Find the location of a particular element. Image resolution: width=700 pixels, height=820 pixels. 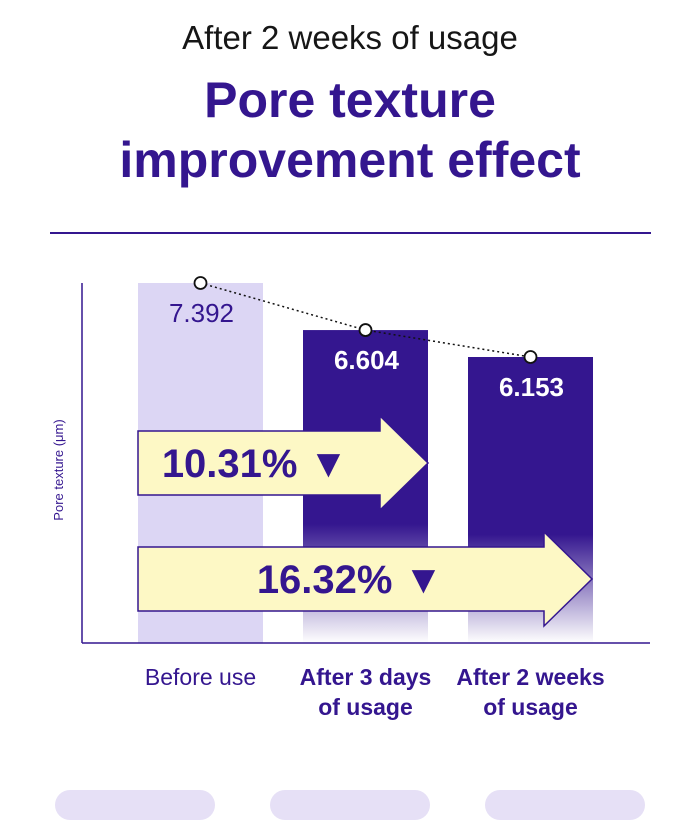

chart-title: Pore texture improvement effect is located at coordinates (350, 130).